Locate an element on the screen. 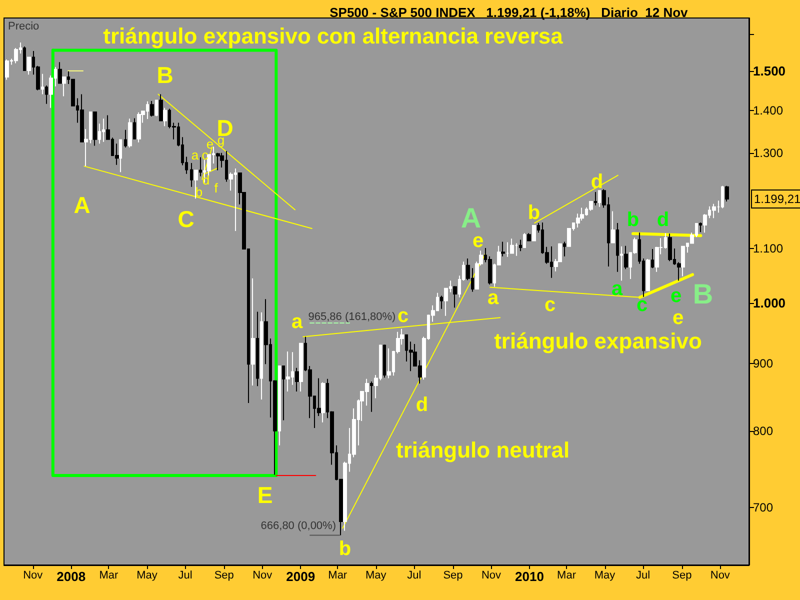 The height and width of the screenshot is (600, 800). y-axis-title: Precio is located at coordinates (24, 26).